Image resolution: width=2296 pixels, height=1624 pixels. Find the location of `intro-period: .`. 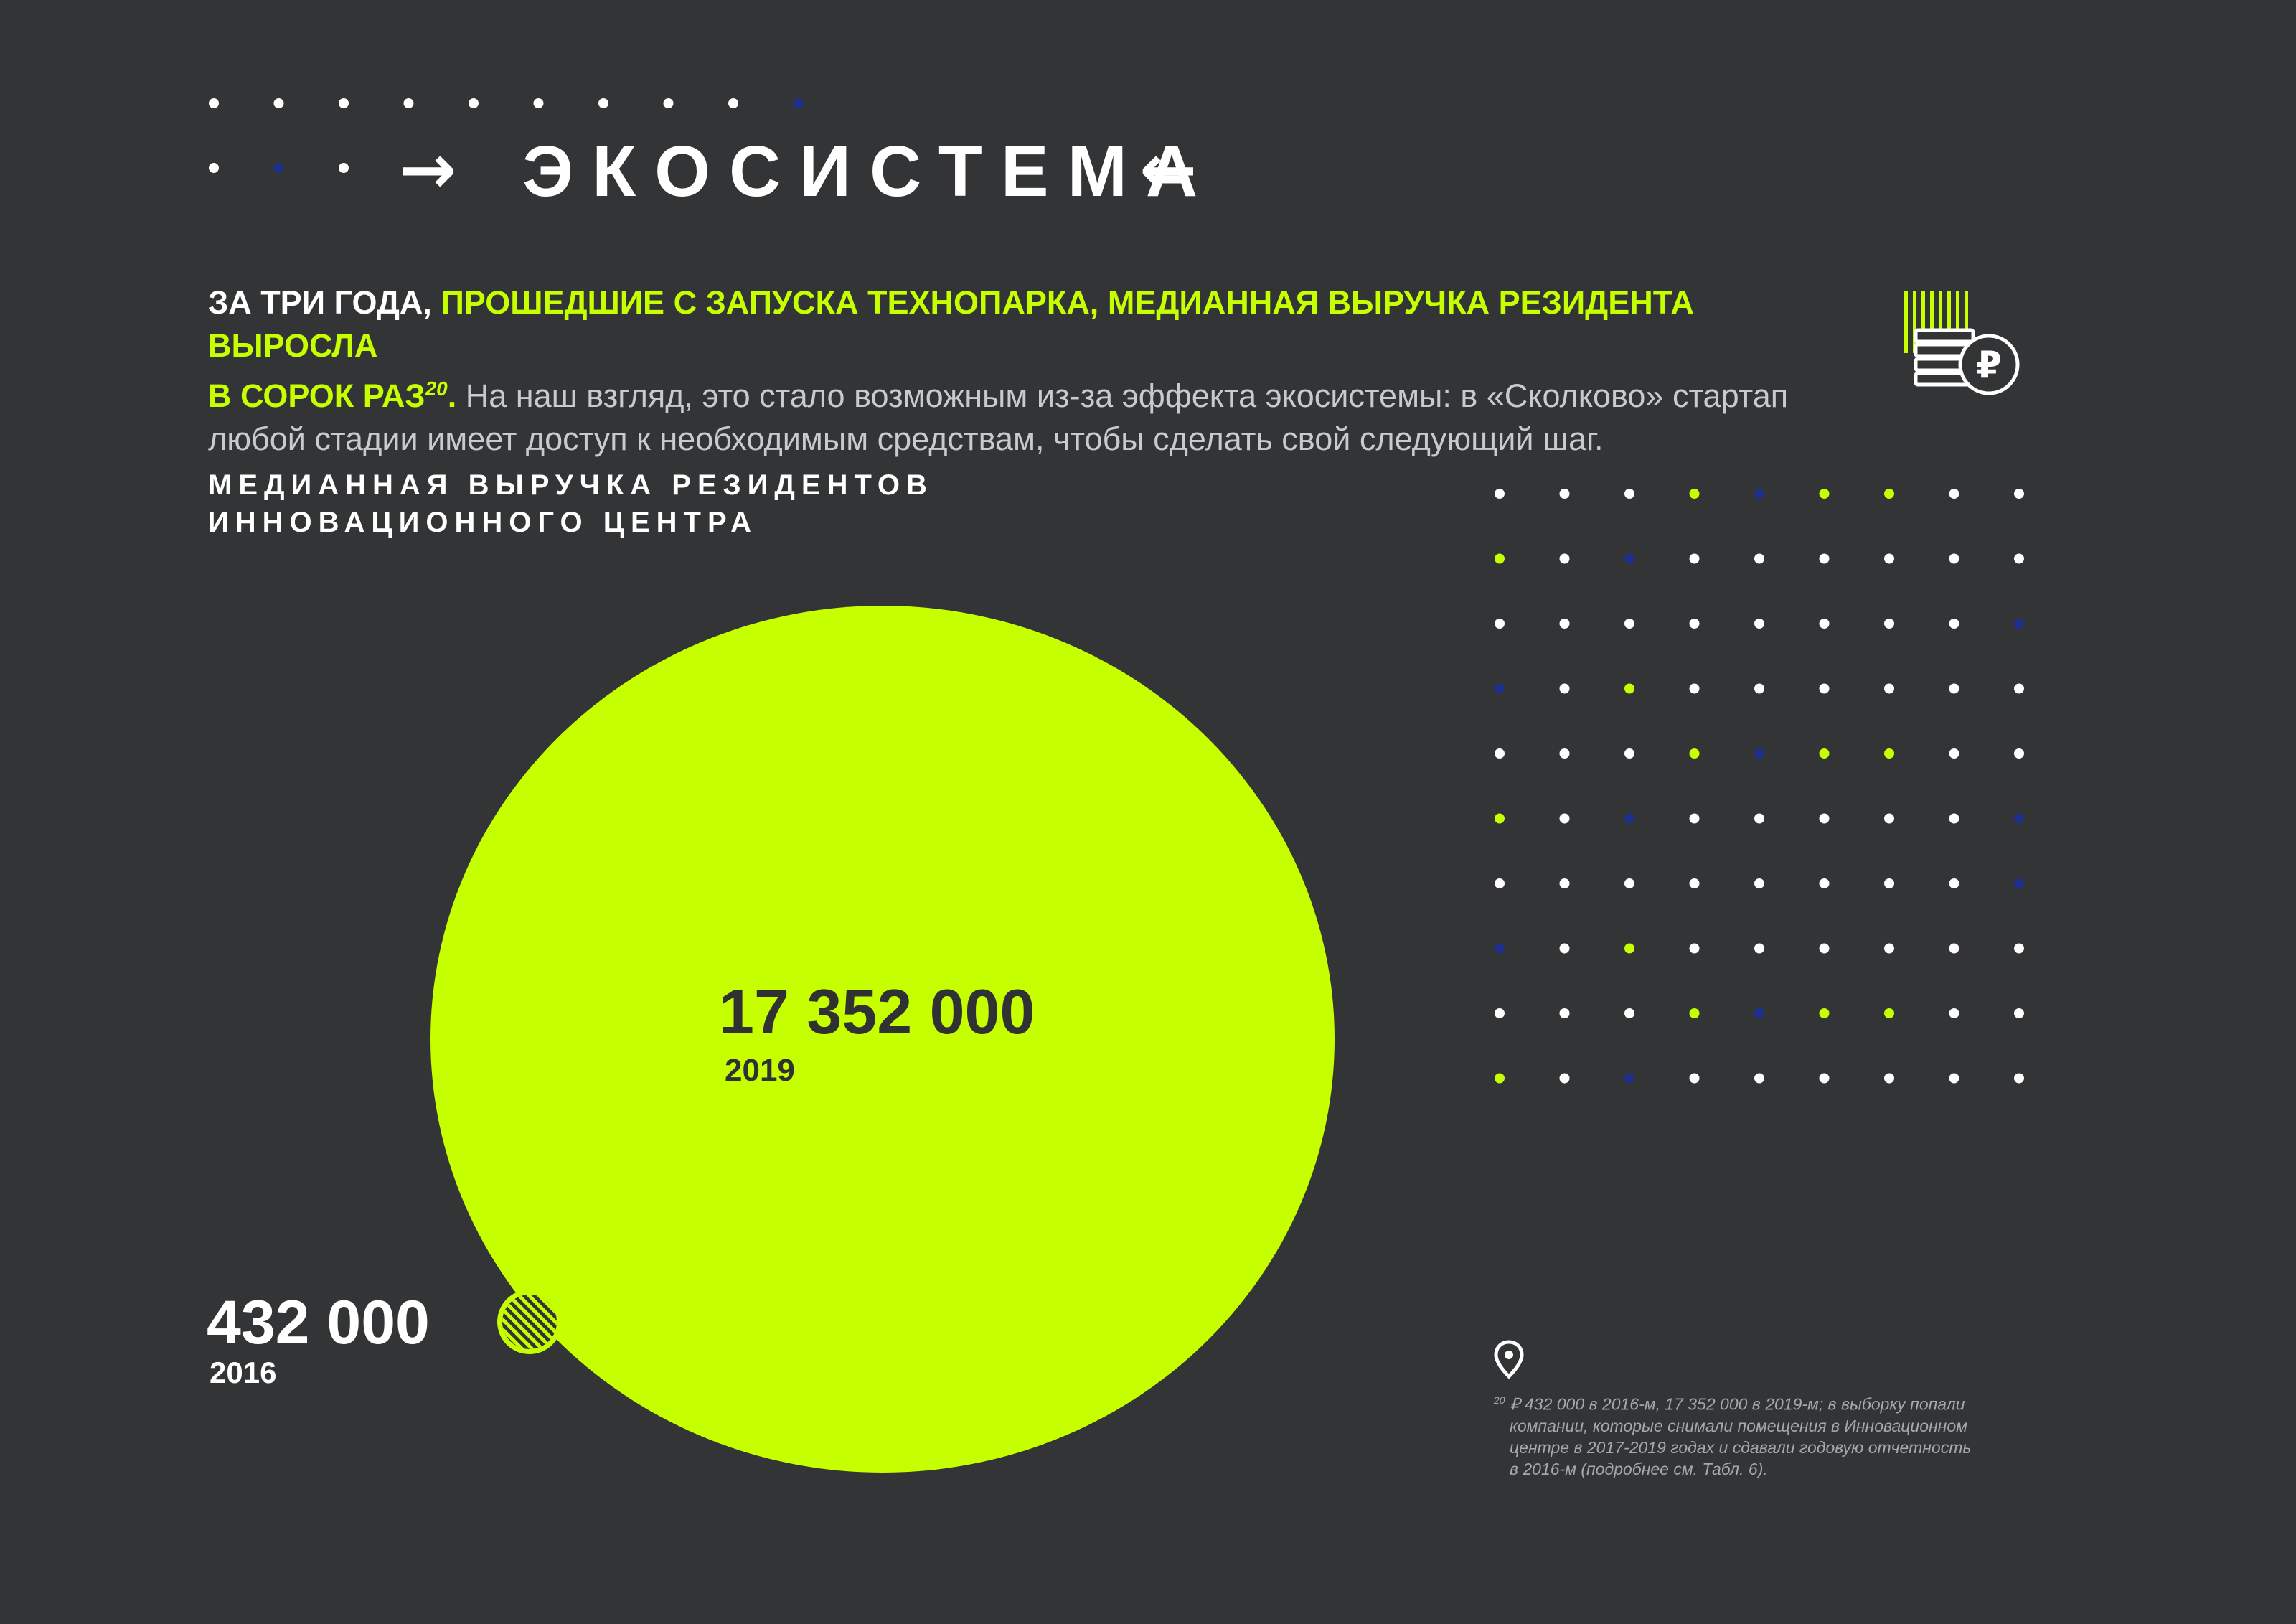

intro-period: . is located at coordinates (452, 395).